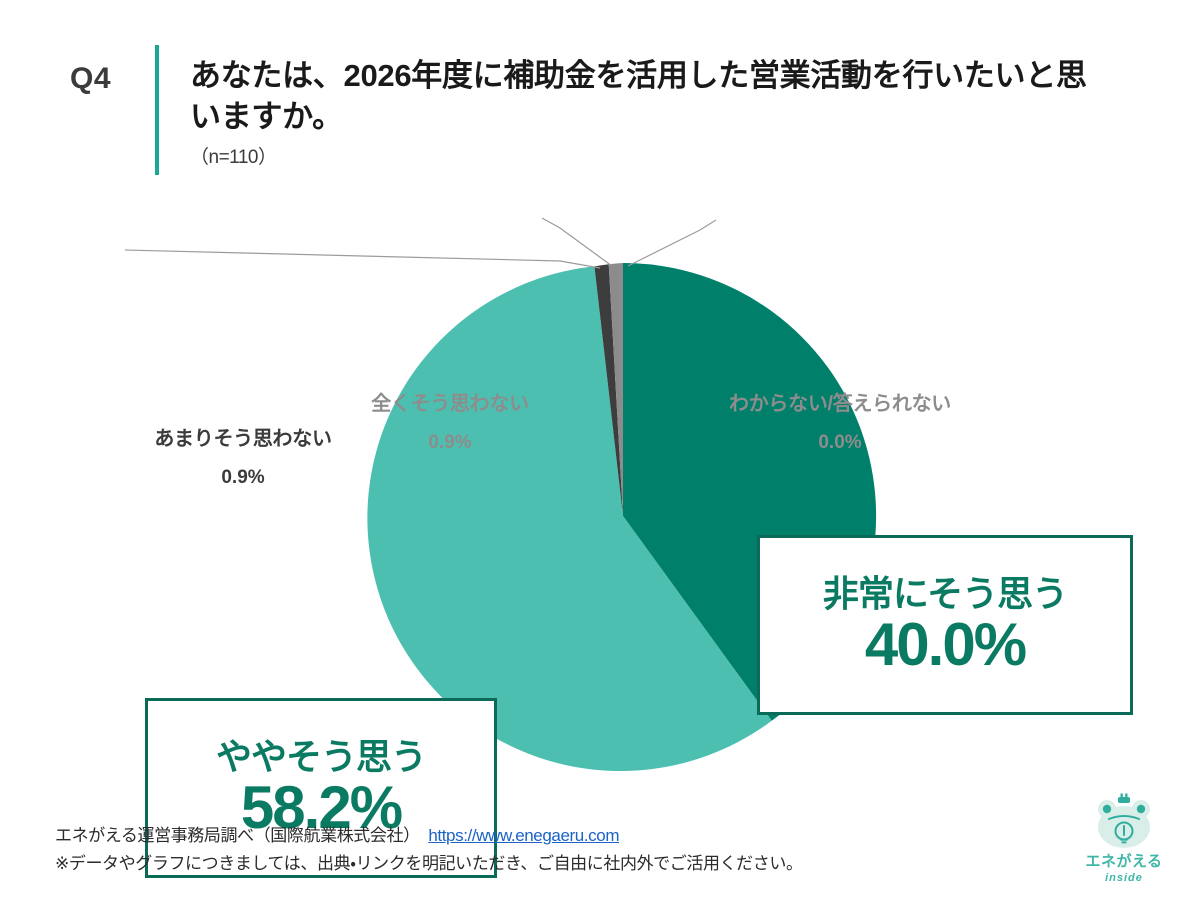 The height and width of the screenshot is (900, 1200). I want to click on callout-hijyou: 非常にそう思う 40.0%, so click(945, 625).